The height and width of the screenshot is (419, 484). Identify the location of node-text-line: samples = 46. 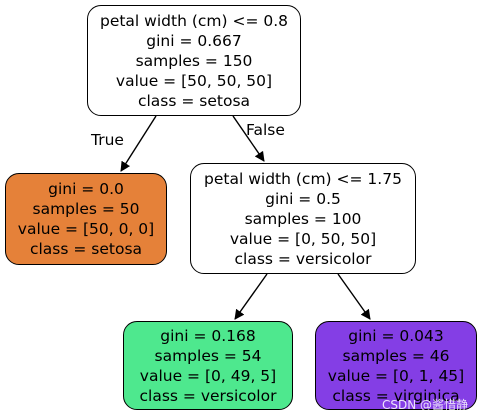
(396, 355).